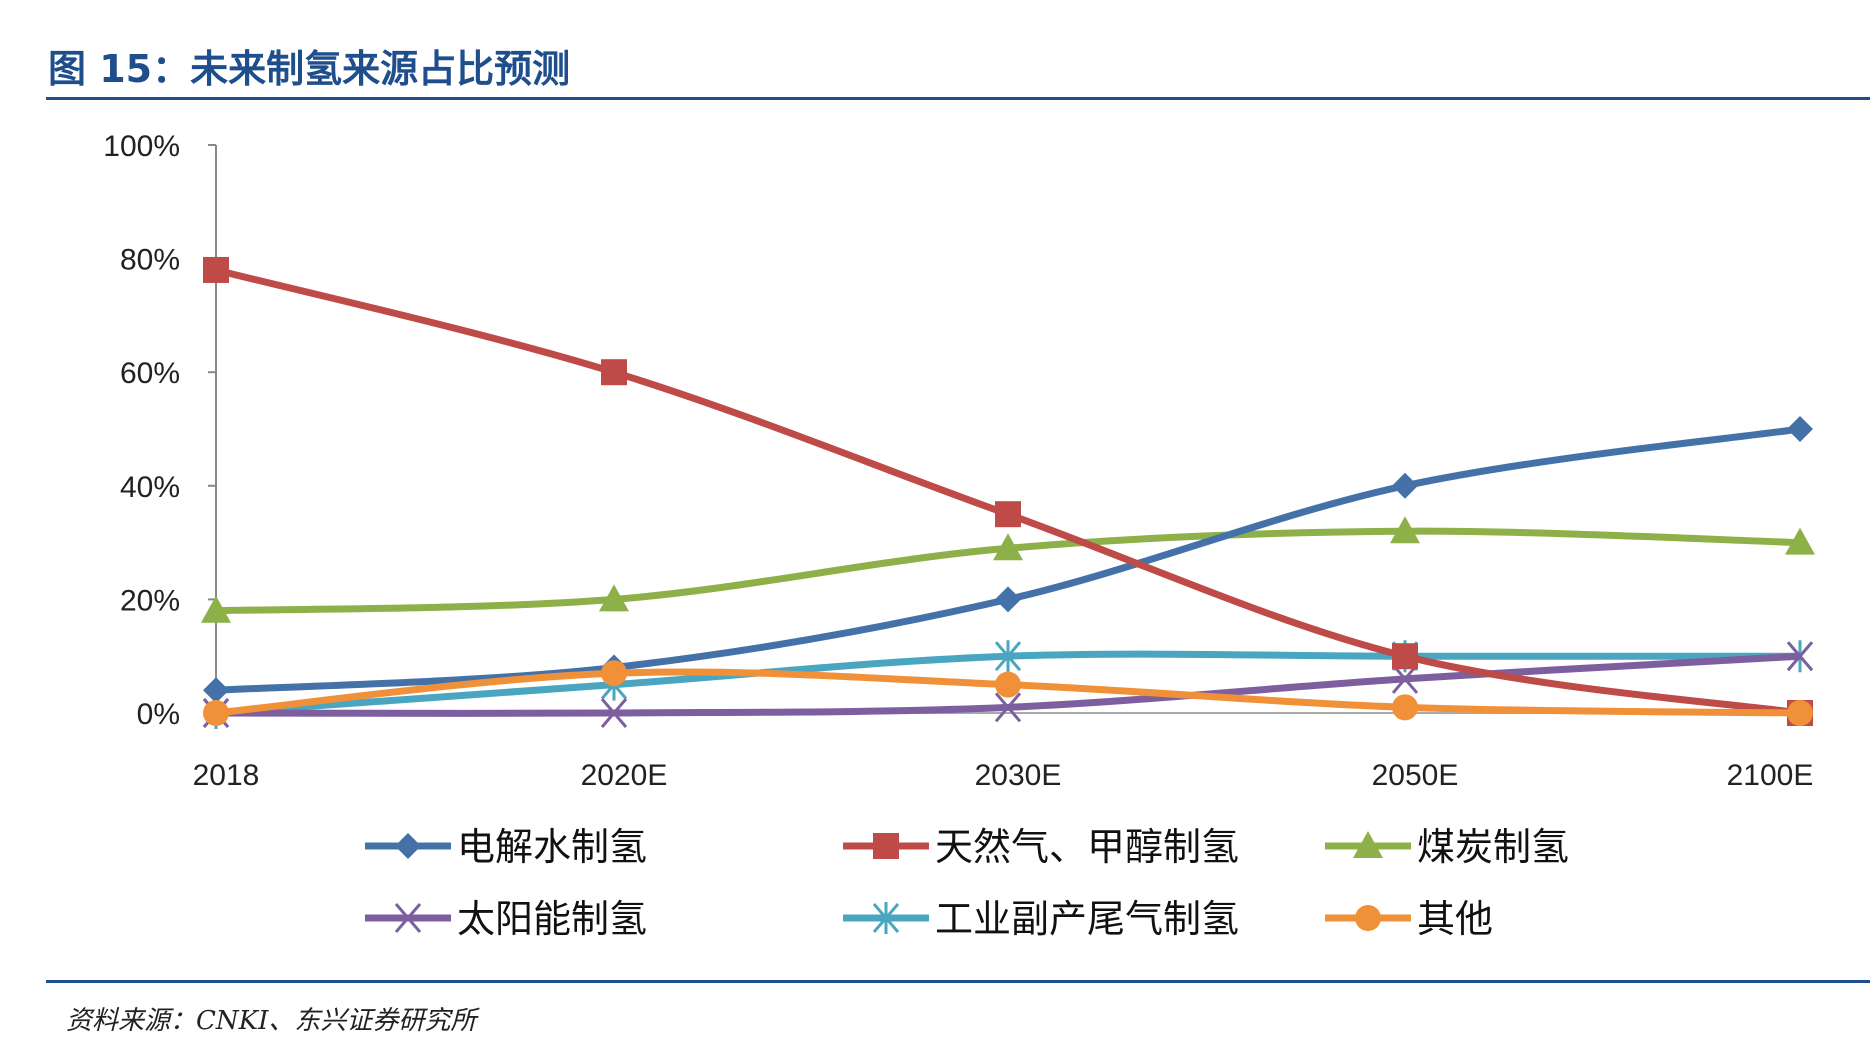 The height and width of the screenshot is (1058, 1876). Describe the element at coordinates (552, 847) in the screenshot. I see `legend-label: 电解水制氢` at that location.